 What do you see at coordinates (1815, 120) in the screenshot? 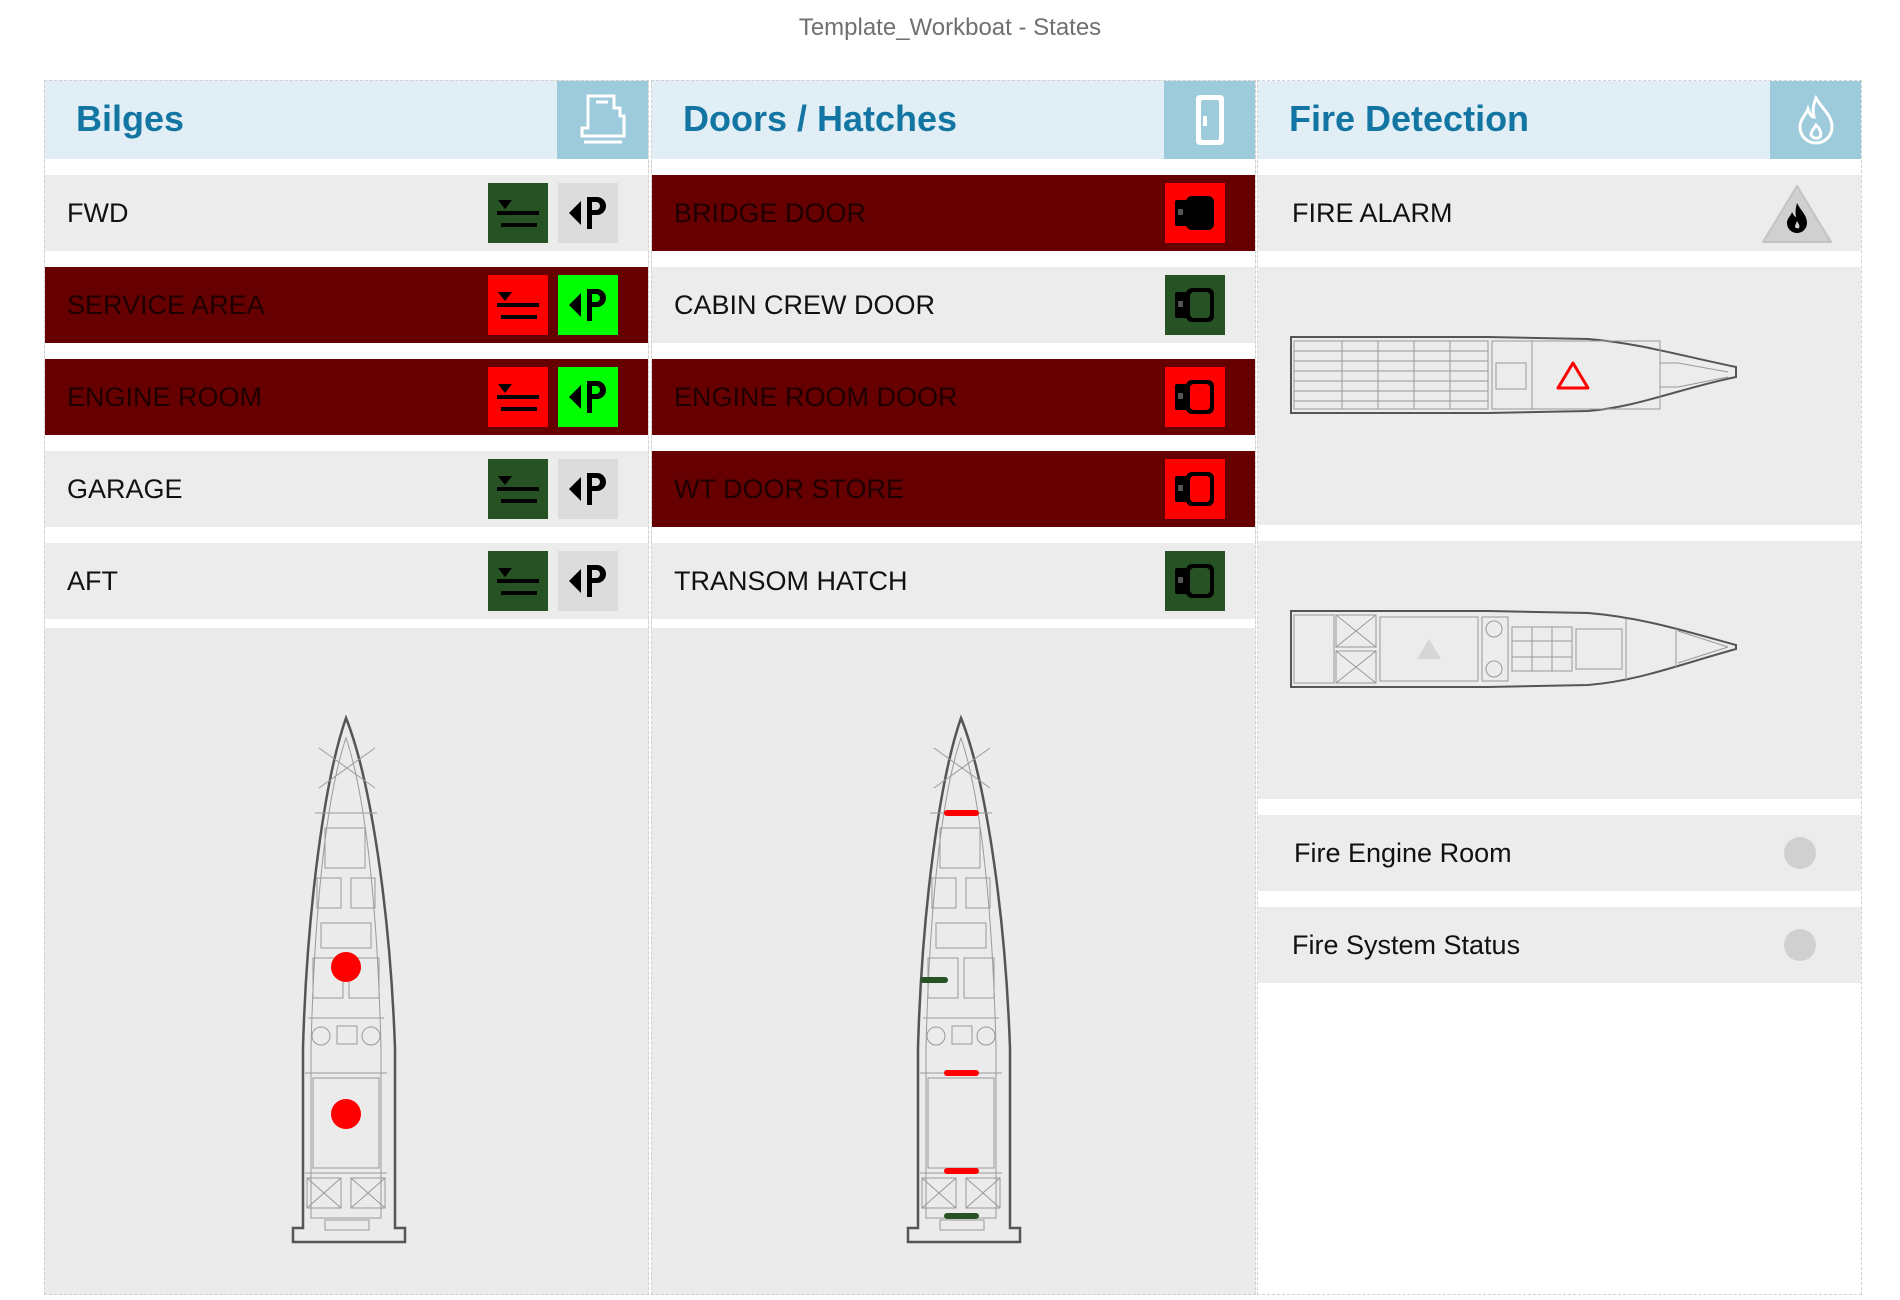
I see `flame-icon` at bounding box center [1815, 120].